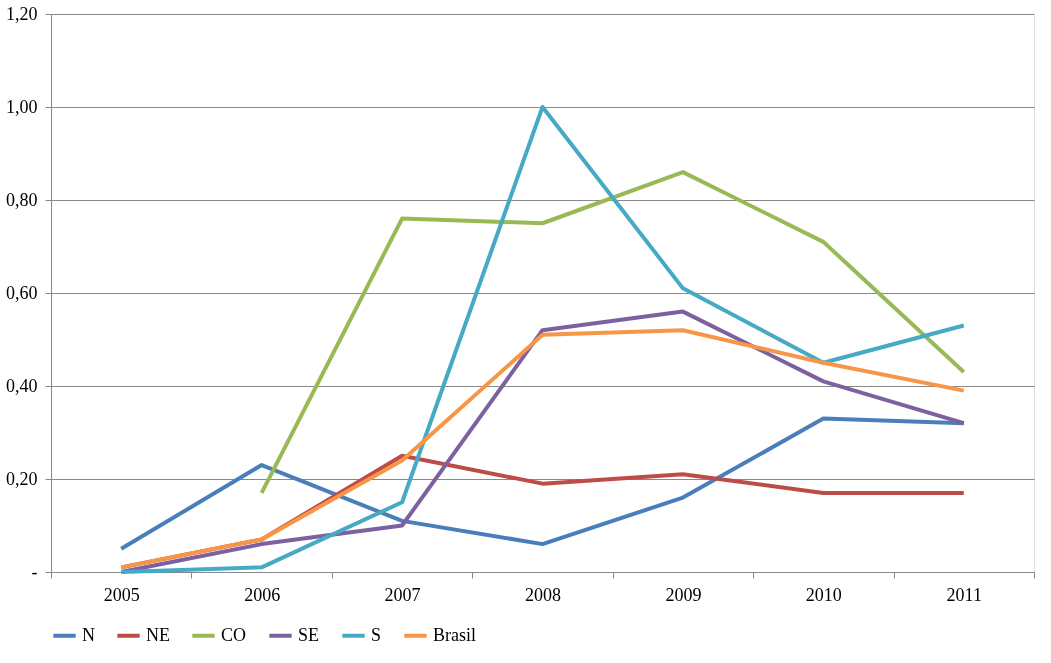  I want to click on legend-label: CO, so click(234, 634).